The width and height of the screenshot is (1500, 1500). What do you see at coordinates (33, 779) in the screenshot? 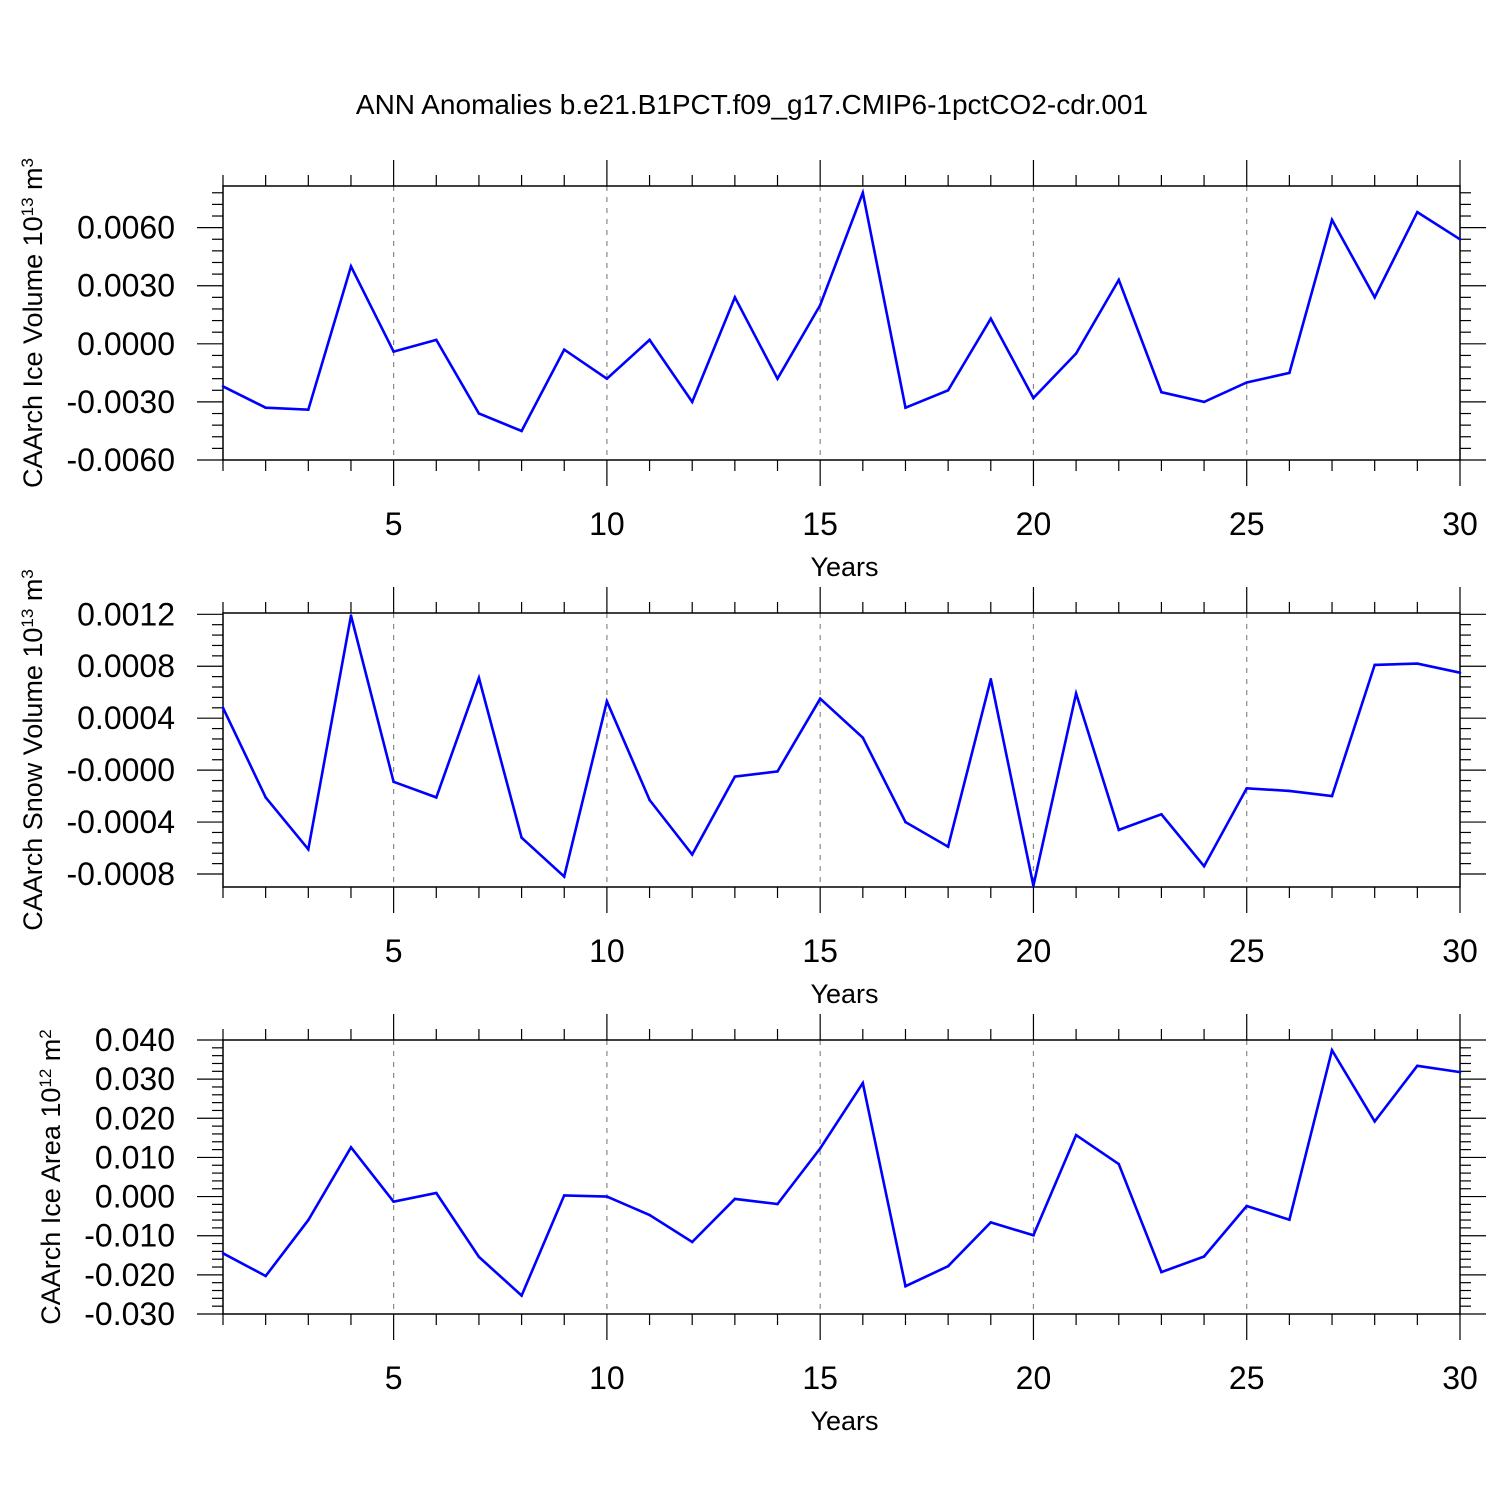
I see `y-axis-label-text: CAArch Snow Volume 10` at bounding box center [33, 779].